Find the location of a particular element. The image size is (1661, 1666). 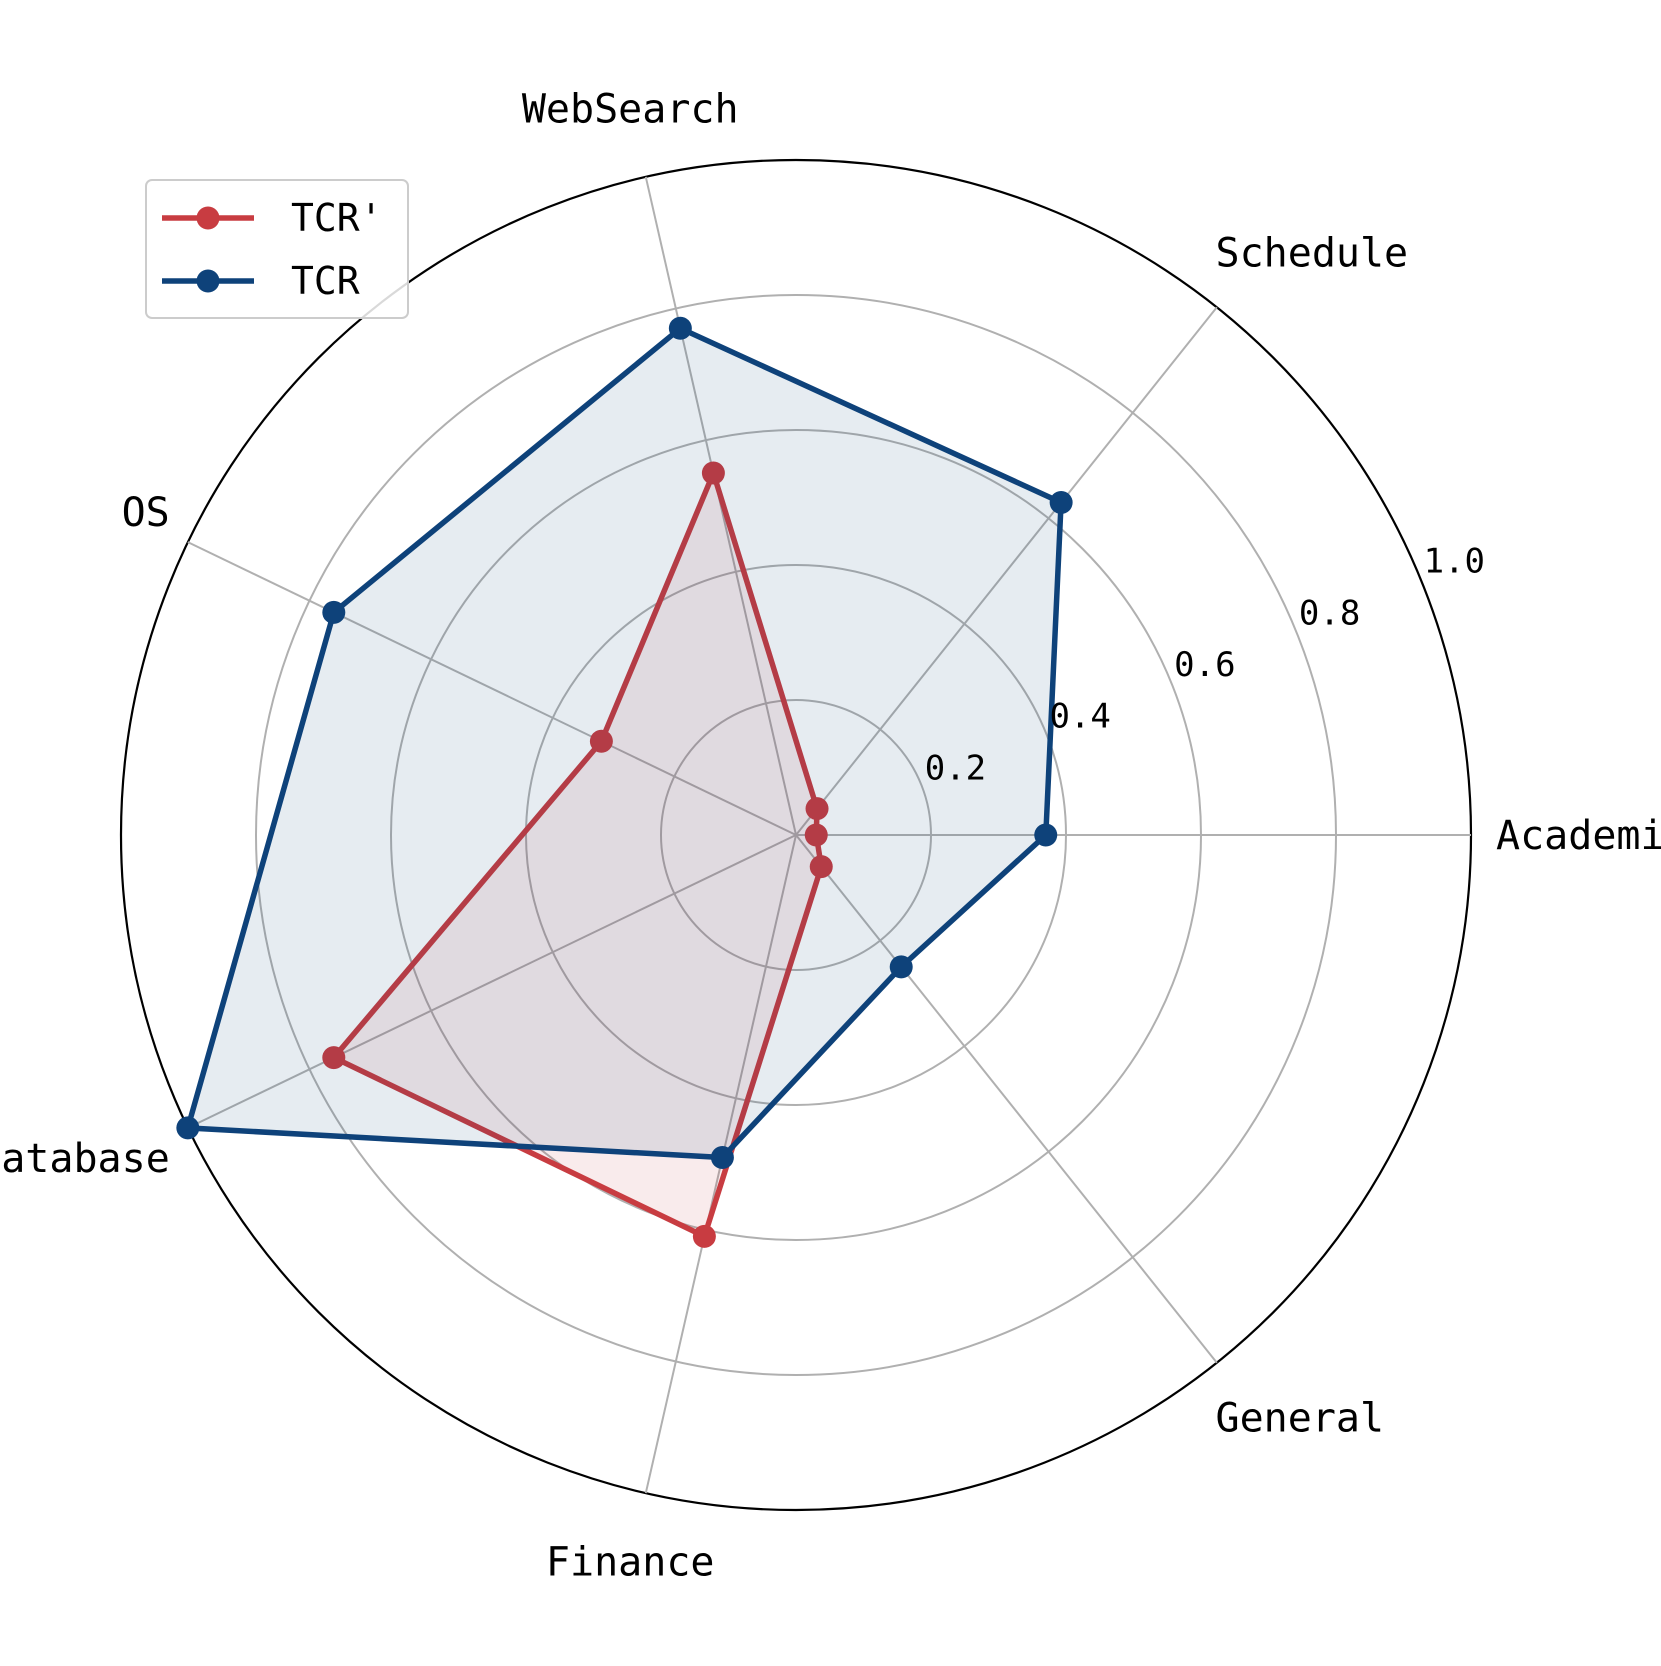

category-label: General is located at coordinates (1299, 1418).